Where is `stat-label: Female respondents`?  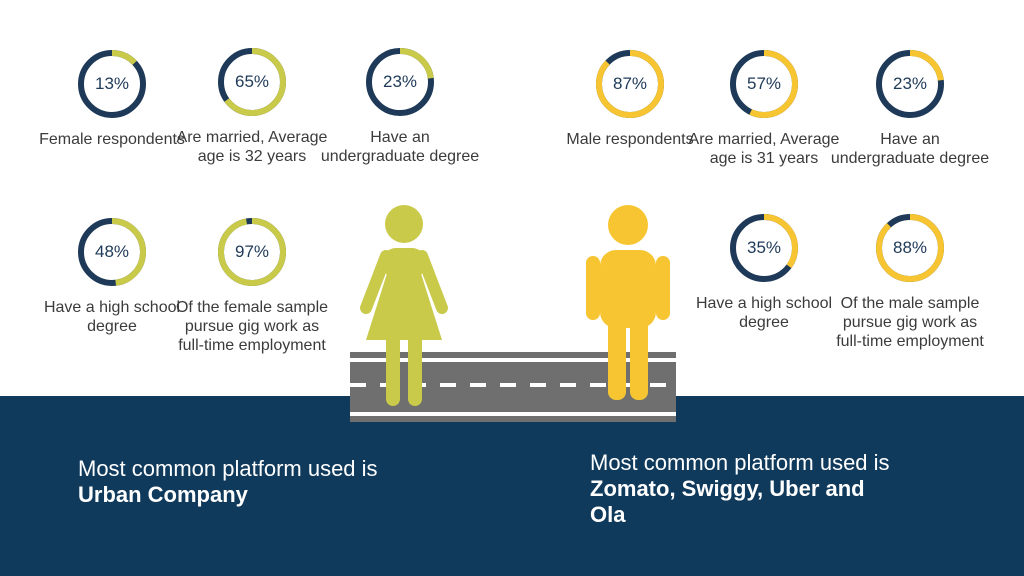 stat-label: Female respondents is located at coordinates (112, 139).